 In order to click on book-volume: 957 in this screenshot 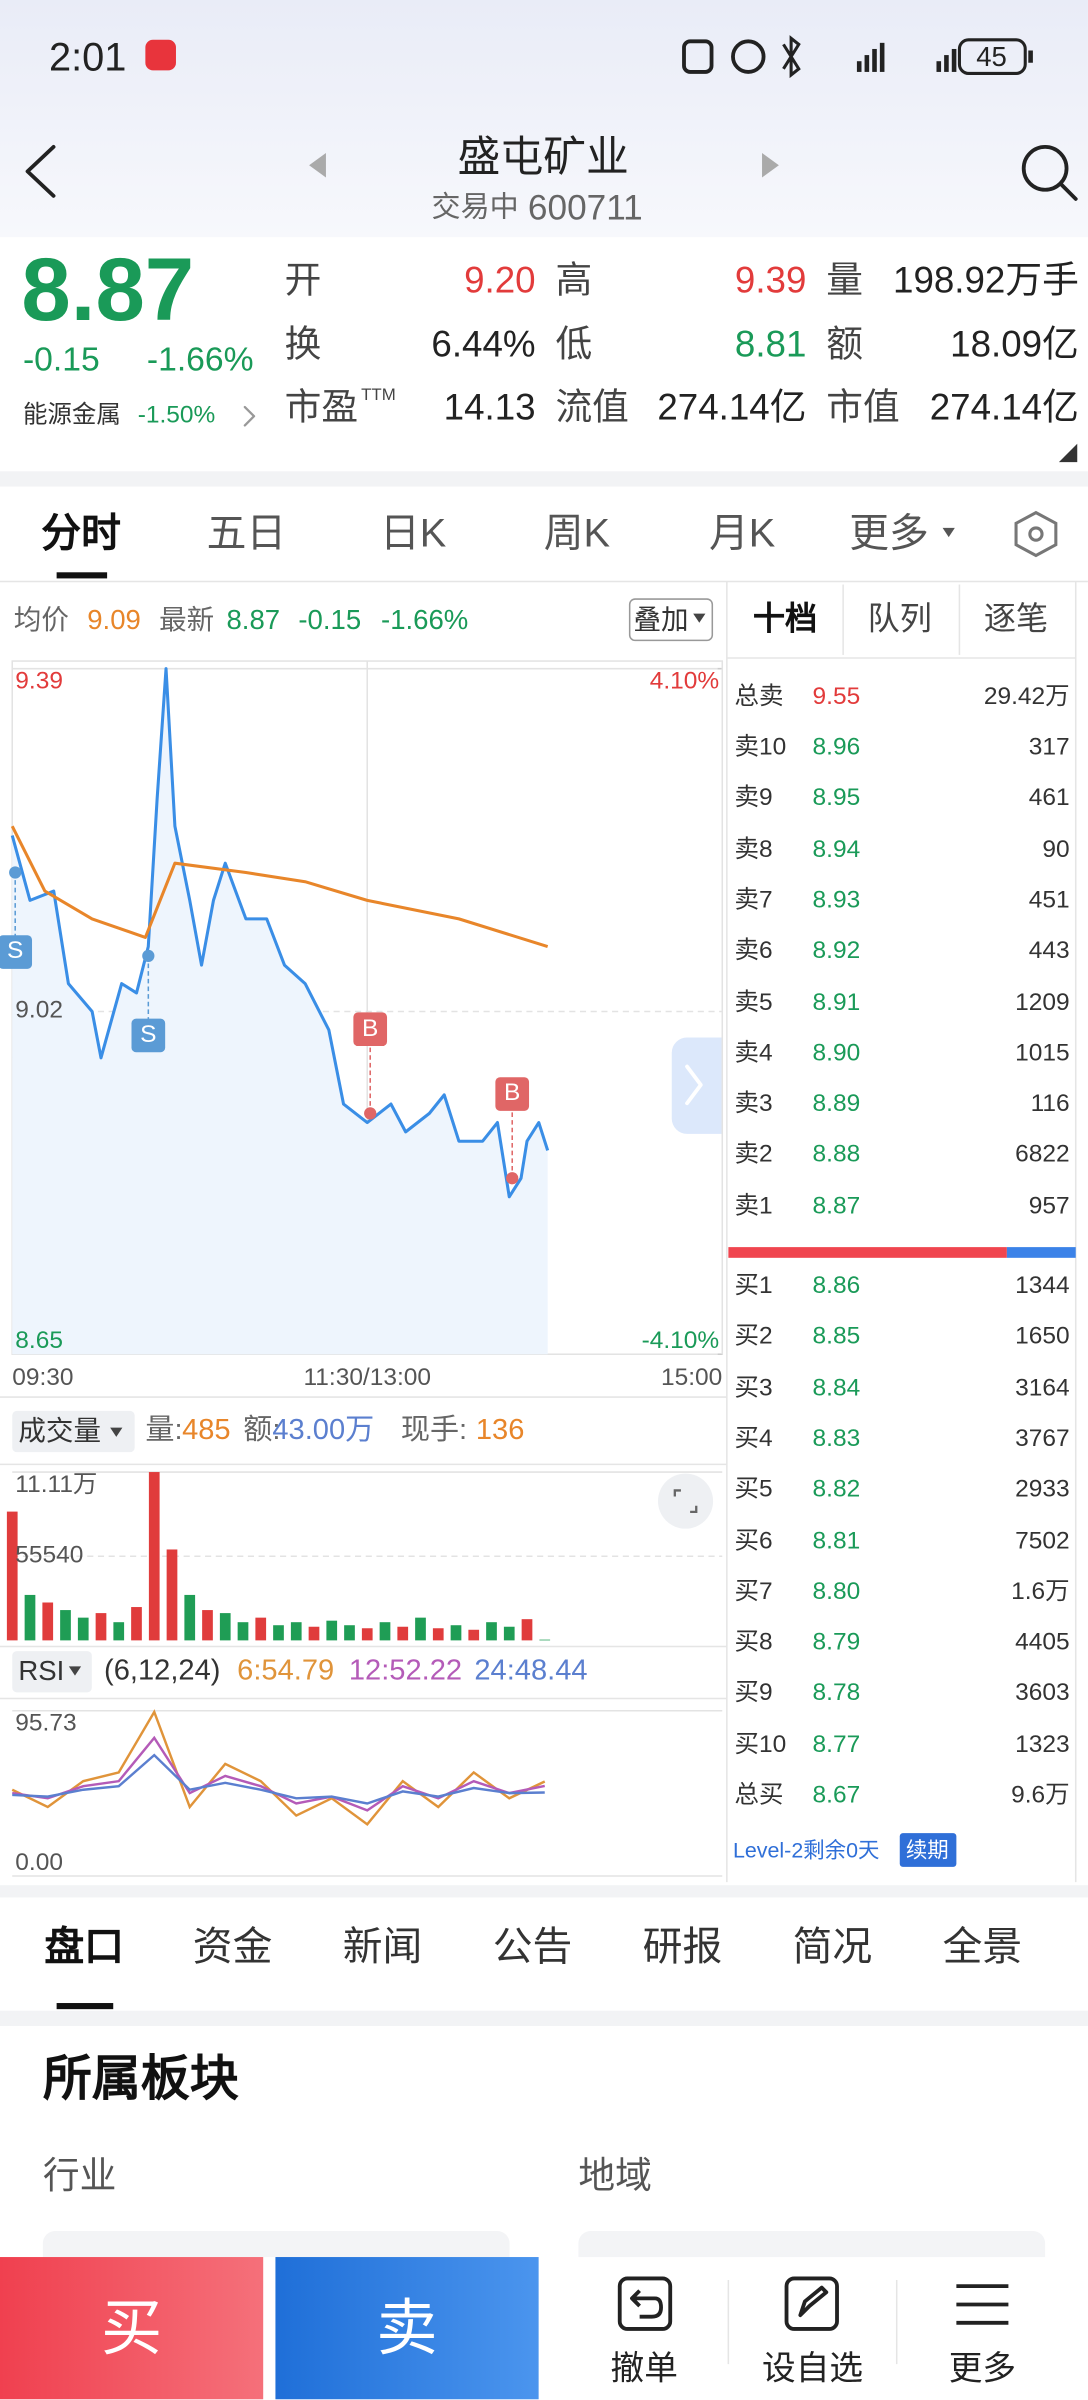, I will do `click(1049, 1206)`.